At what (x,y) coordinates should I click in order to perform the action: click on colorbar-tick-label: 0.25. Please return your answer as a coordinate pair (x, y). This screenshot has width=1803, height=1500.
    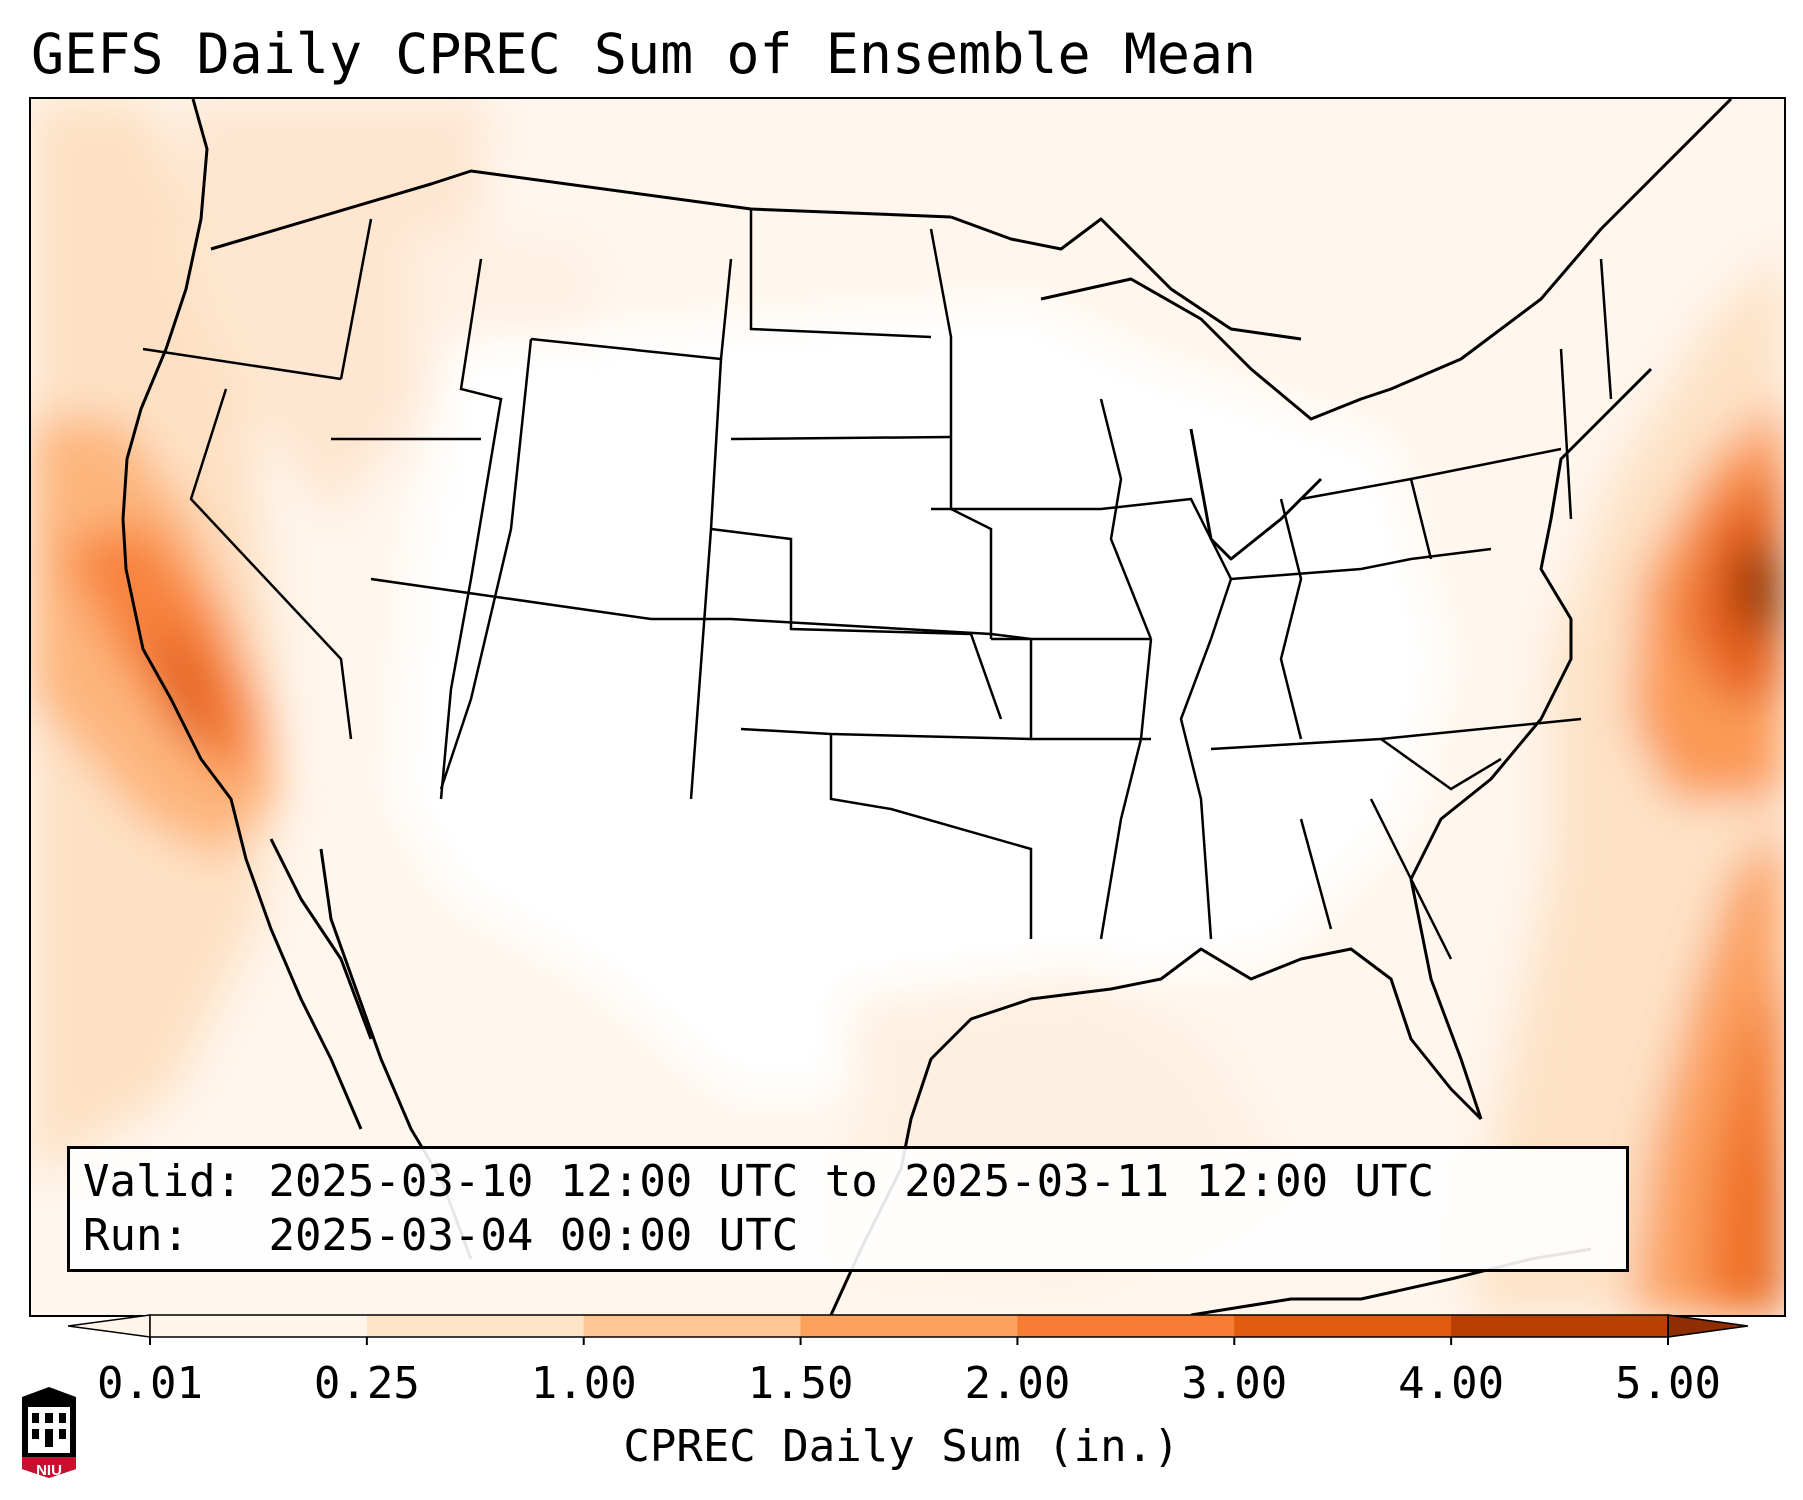
    Looking at the image, I should click on (366, 1383).